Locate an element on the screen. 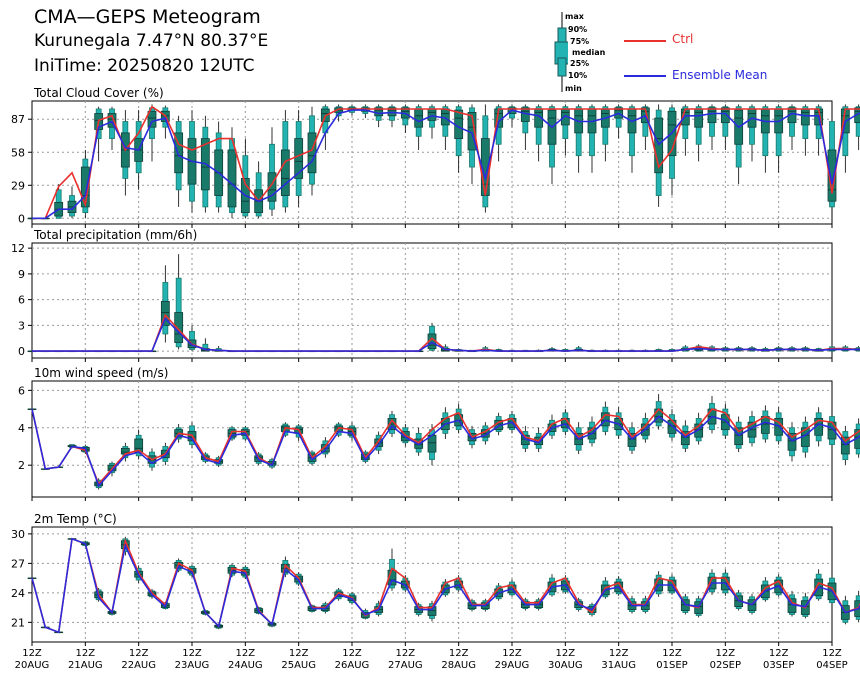 The height and width of the screenshot is (679, 860). x-tick-date-label: 21AUG is located at coordinates (85, 665).